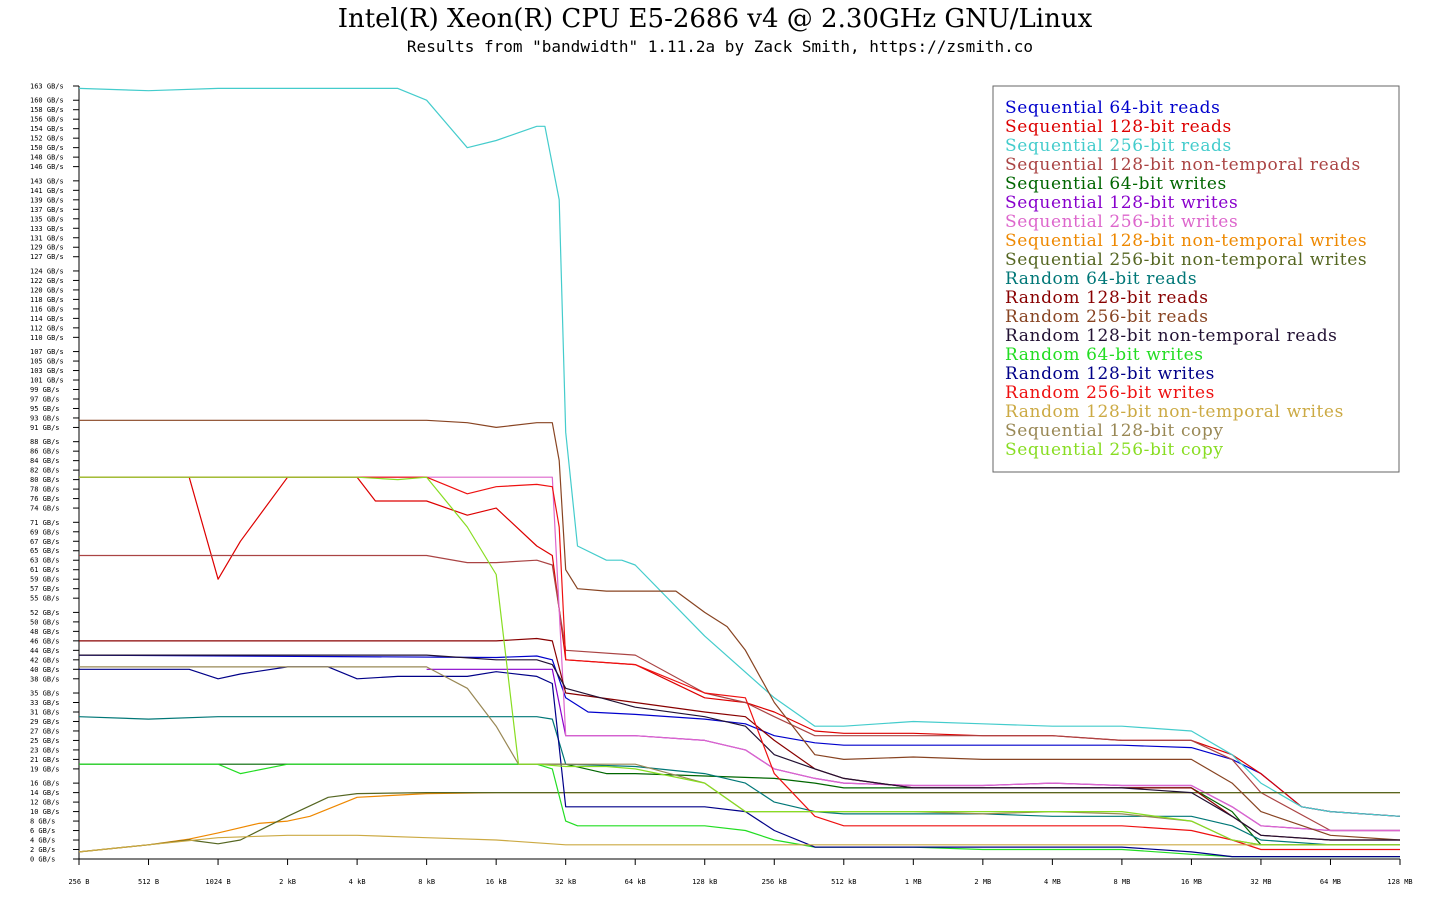  What do you see at coordinates (47, 290) in the screenshot?
I see `y-tick-label: 120 GB/s` at bounding box center [47, 290].